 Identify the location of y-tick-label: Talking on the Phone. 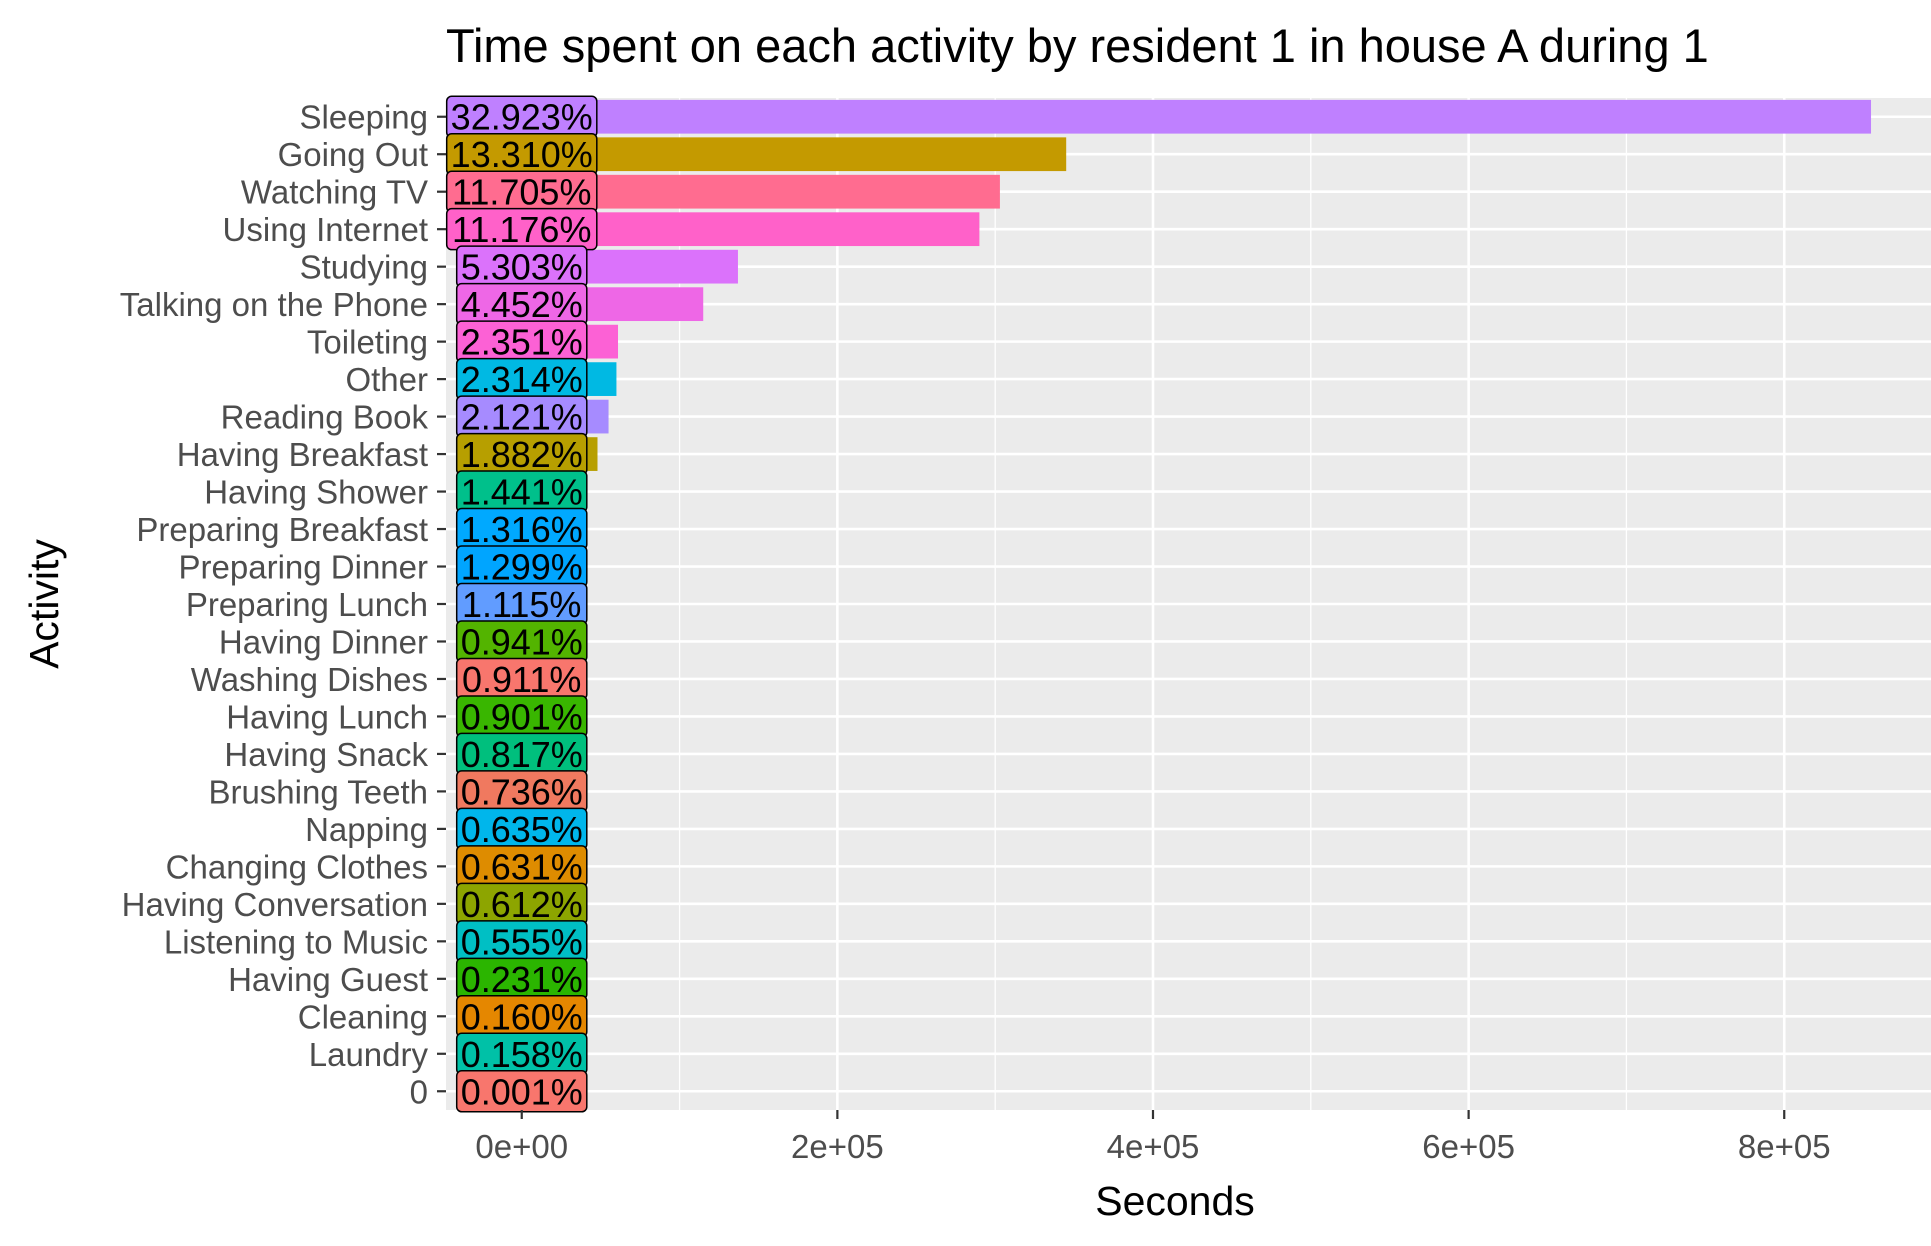
(274, 304).